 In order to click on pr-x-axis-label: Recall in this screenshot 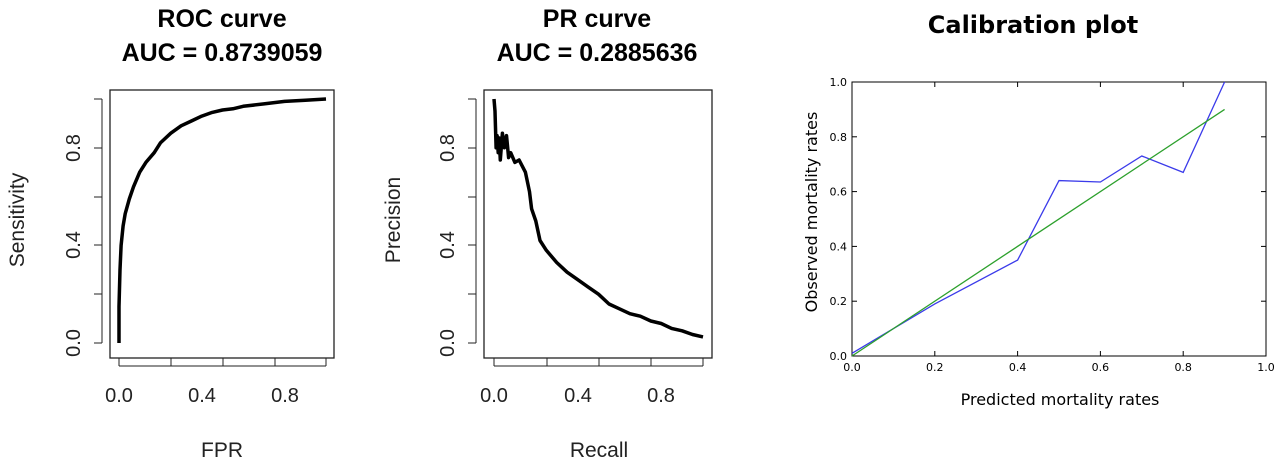, I will do `click(599, 450)`.